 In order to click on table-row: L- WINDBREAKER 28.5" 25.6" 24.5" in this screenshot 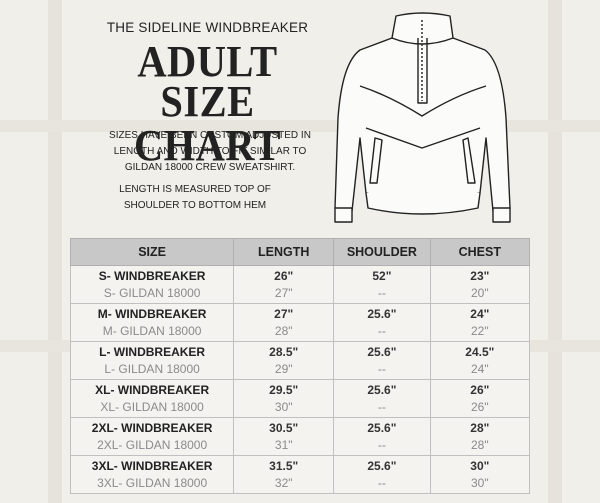, I will do `click(300, 351)`.